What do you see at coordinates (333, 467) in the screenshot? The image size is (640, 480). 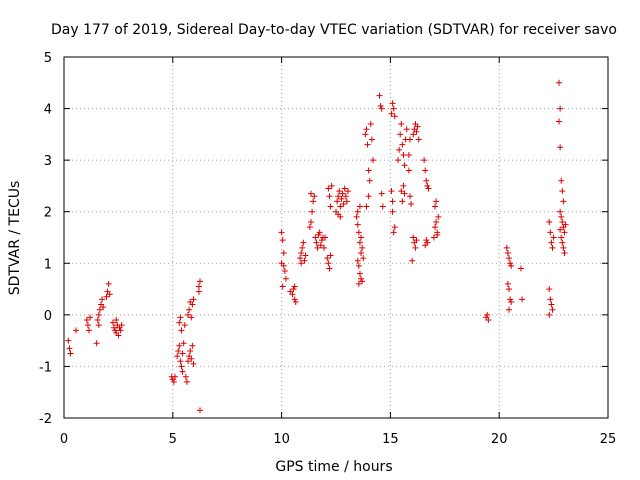 I see `x-axis-label: GPS time / hours` at bounding box center [333, 467].